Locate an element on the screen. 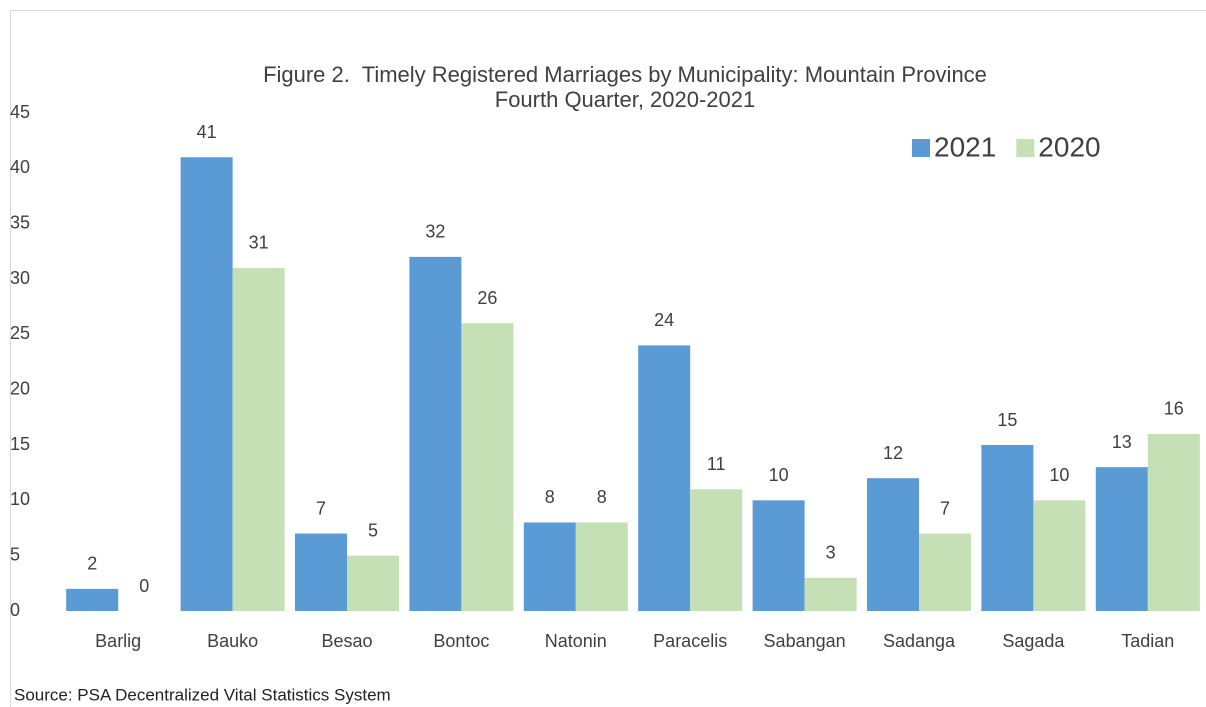 The image size is (1206, 707). x-tick-label: Sadanga is located at coordinates (919, 641).